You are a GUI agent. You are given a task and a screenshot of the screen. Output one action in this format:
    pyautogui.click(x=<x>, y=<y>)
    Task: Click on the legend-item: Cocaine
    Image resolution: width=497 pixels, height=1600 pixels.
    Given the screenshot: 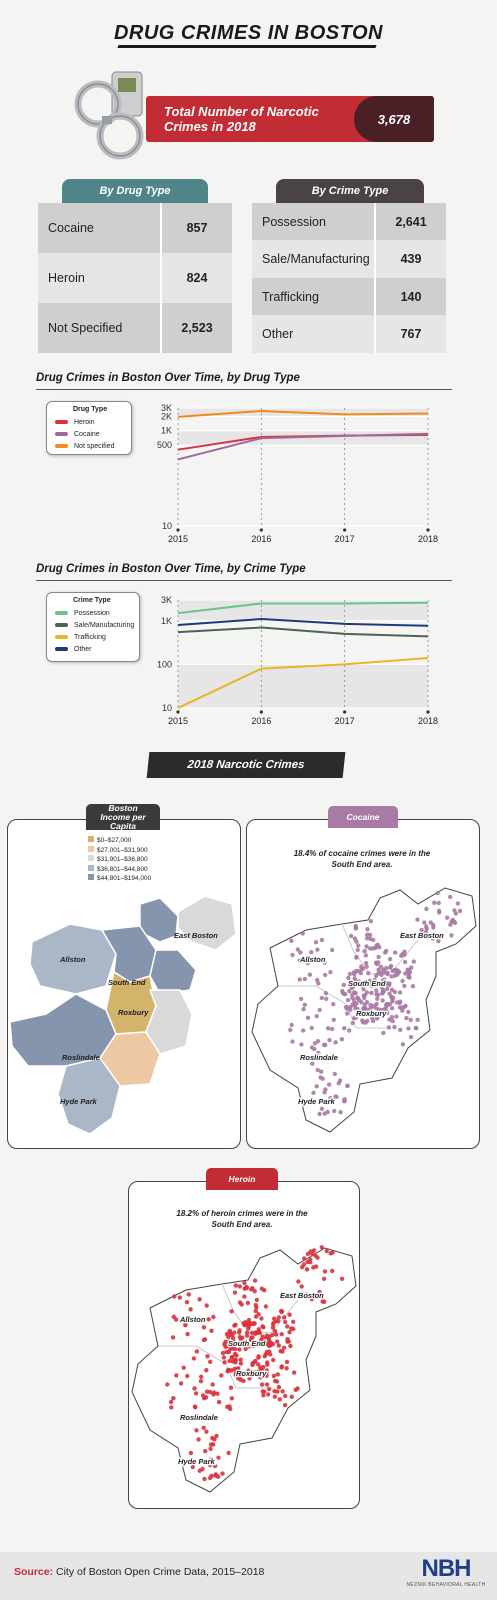 What is the action you would take?
    pyautogui.click(x=89, y=434)
    